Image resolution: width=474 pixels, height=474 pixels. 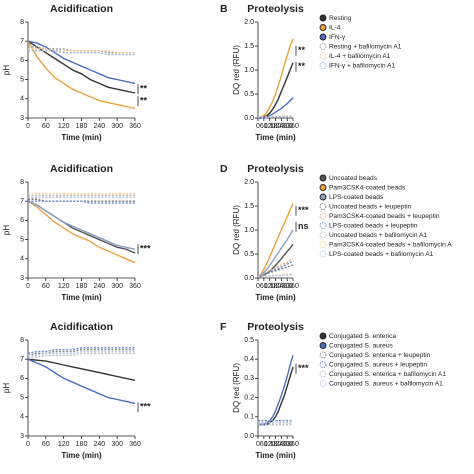 I want to click on legend-label: Conjugated S. aureus, so click(x=361, y=345).